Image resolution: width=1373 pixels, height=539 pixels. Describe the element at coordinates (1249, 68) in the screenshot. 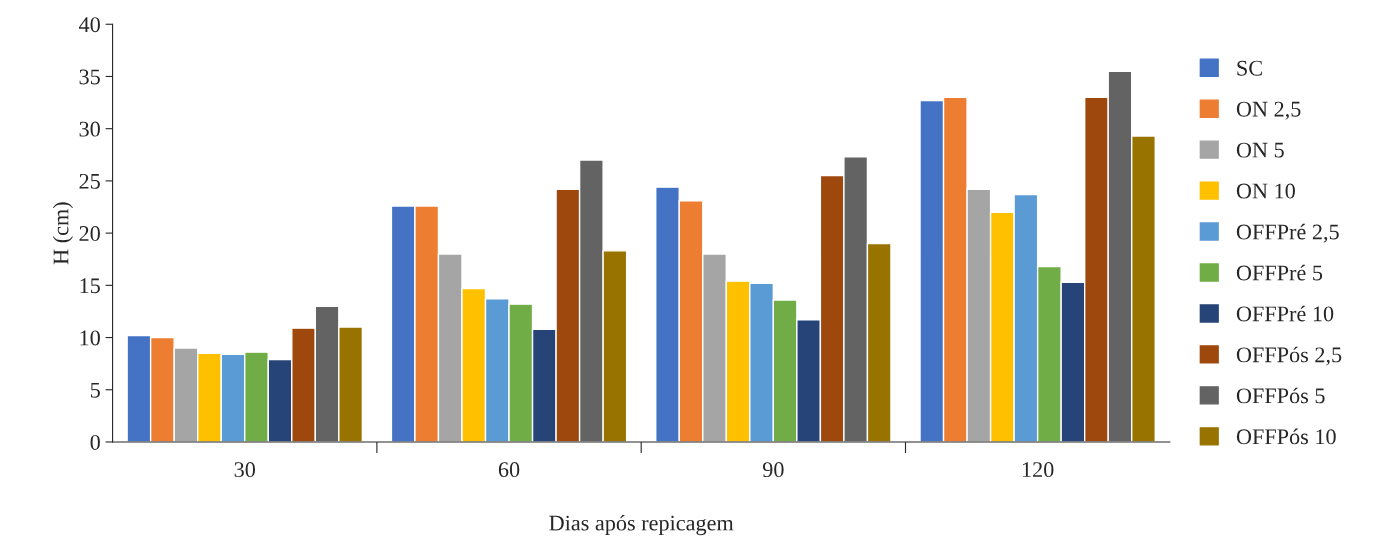

I see `legend-label: SC` at that location.